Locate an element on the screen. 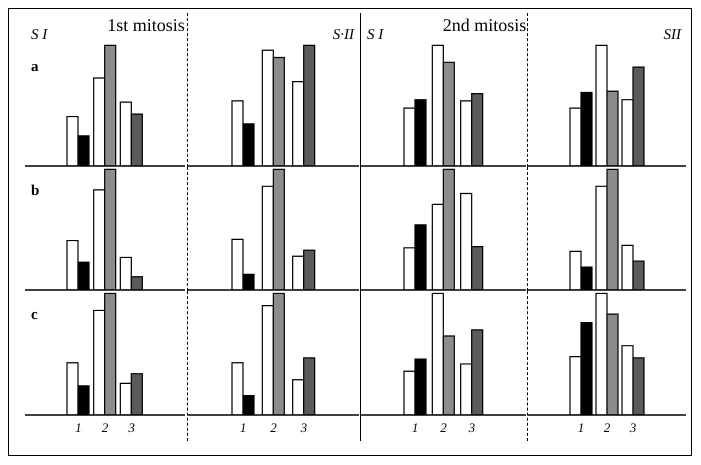 The height and width of the screenshot is (465, 701). chart-title: 2nd mitosis is located at coordinates (484, 25).